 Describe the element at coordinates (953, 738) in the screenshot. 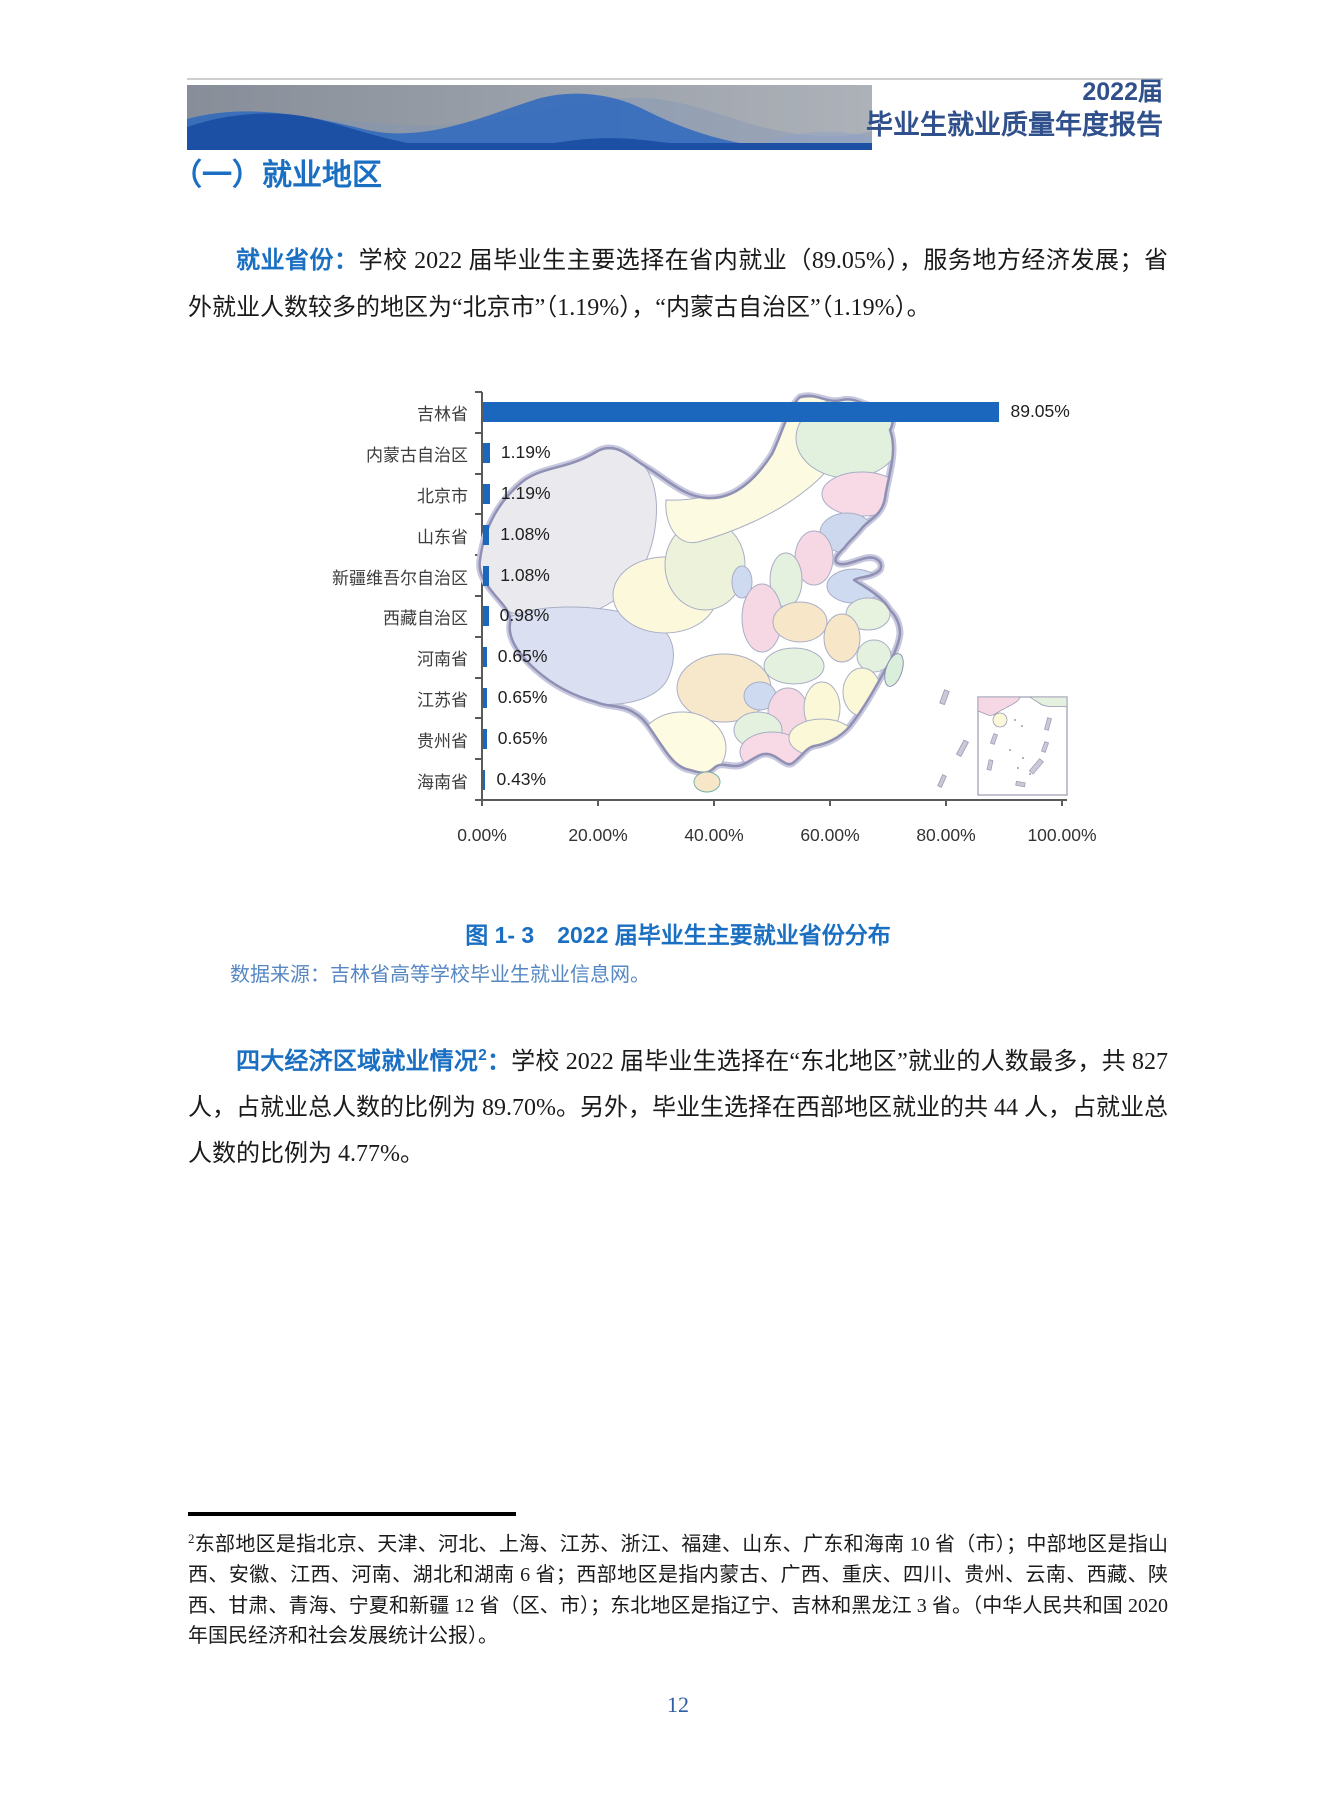

I see `offshore-islands` at that location.